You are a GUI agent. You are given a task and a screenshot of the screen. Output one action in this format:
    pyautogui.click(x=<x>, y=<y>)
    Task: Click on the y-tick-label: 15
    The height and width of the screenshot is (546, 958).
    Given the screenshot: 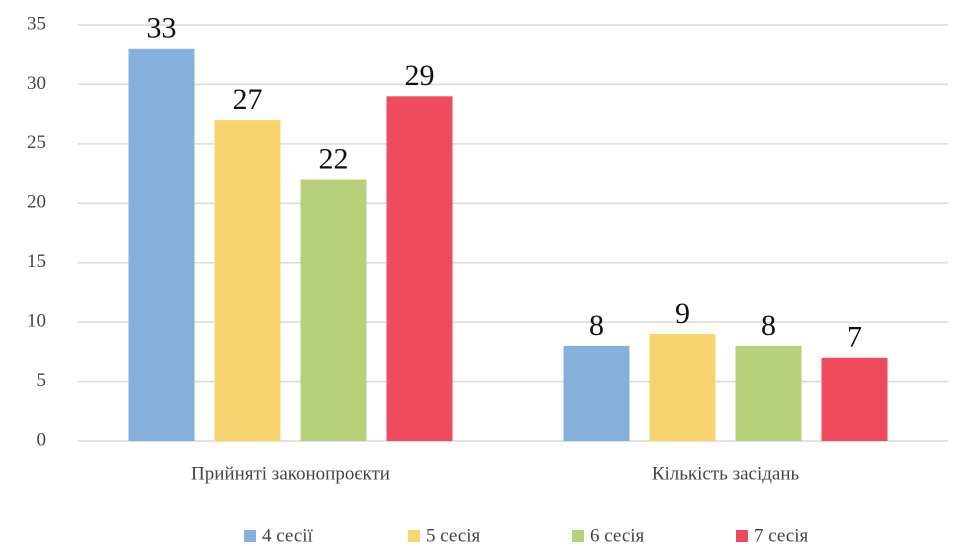 What is the action you would take?
    pyautogui.click(x=36, y=261)
    